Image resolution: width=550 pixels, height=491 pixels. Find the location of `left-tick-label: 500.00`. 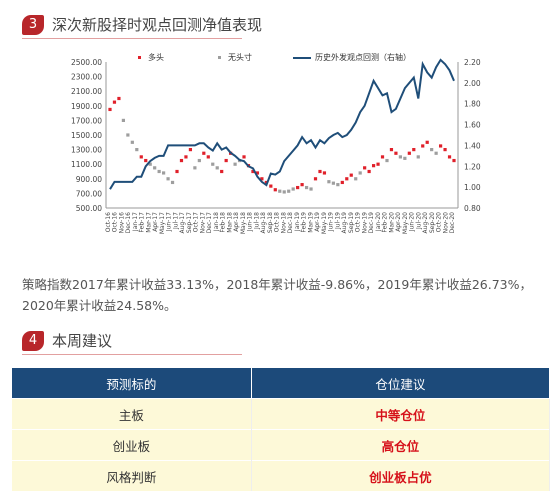

left-tick-label: 500.00 is located at coordinates (89, 208).